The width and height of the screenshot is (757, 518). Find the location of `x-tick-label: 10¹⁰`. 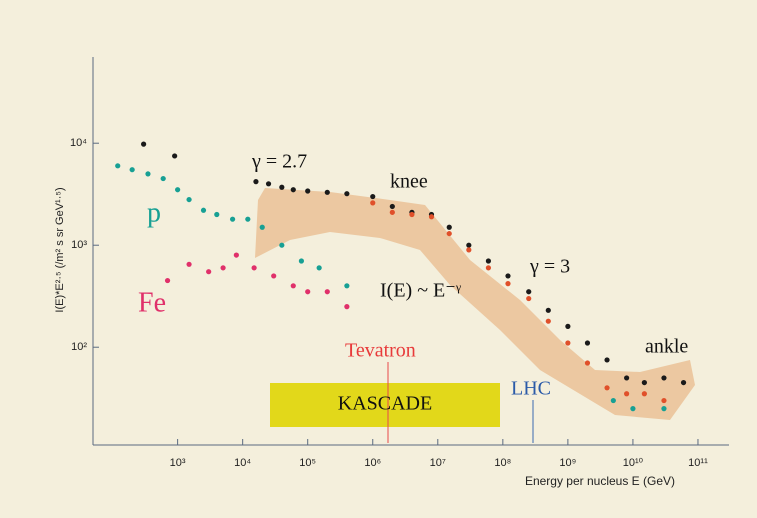

x-tick-label: 10¹⁰ is located at coordinates (633, 463).